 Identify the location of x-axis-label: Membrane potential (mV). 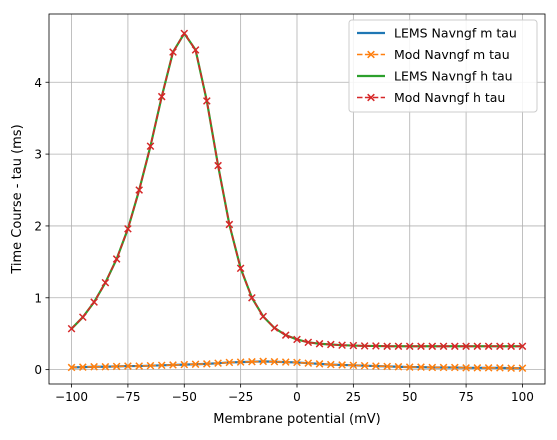
(296, 419).